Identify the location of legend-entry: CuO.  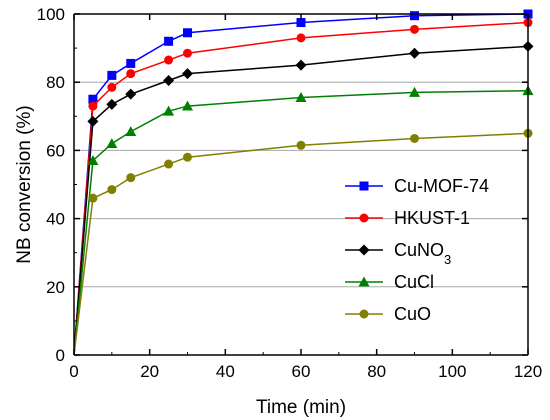
(388, 314).